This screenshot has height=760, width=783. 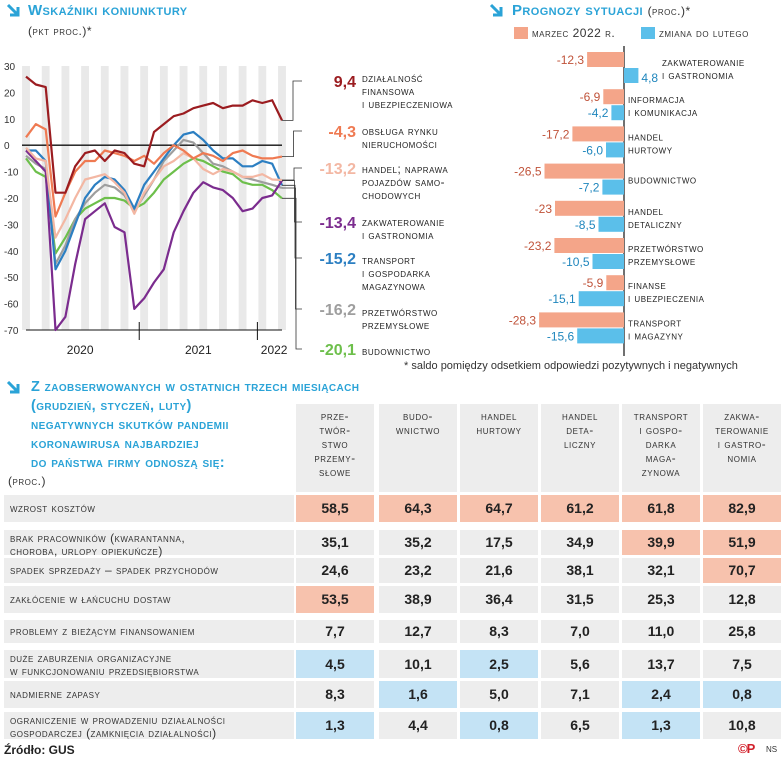 I want to click on legend-swatch-change, so click(x=648, y=33).